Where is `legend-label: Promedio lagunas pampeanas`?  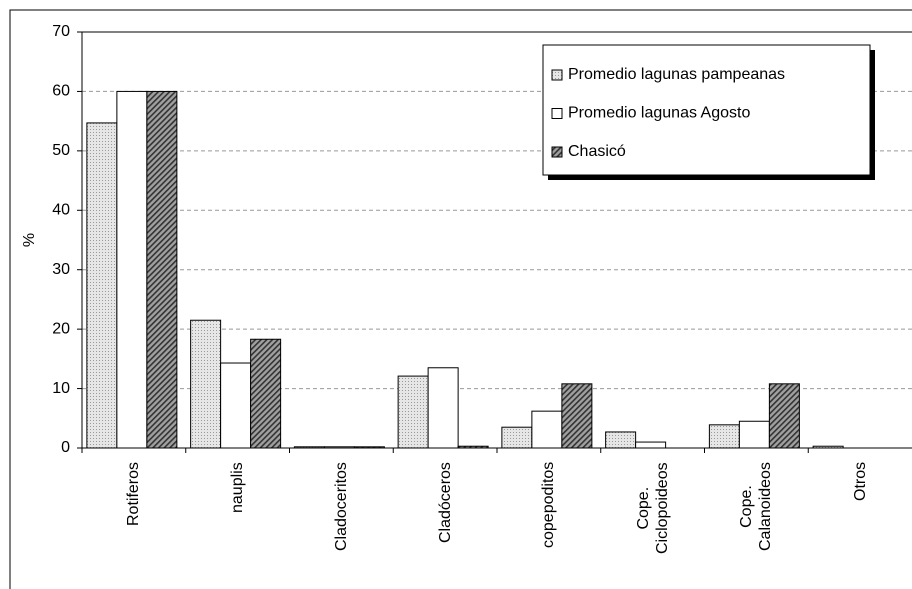
legend-label: Promedio lagunas pampeanas is located at coordinates (676, 74).